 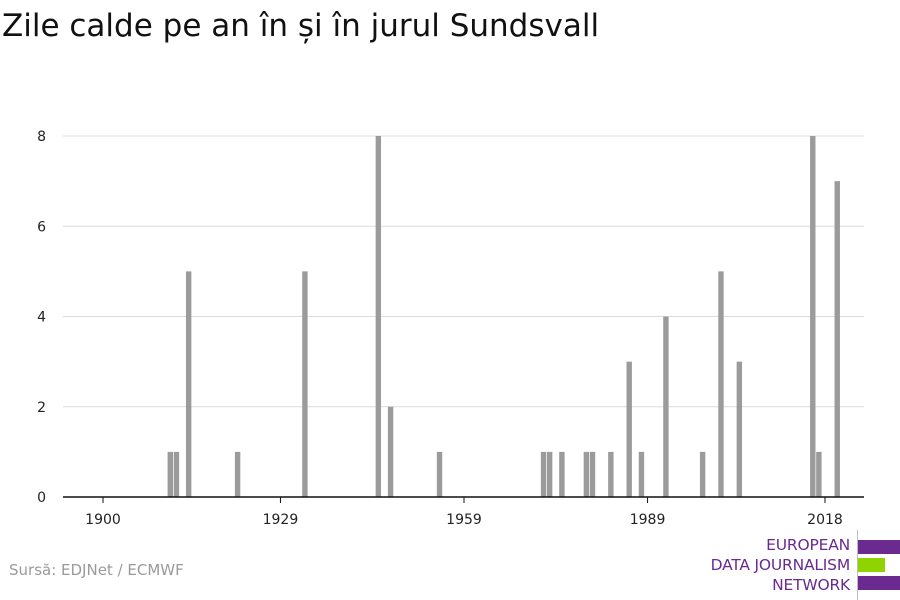 What do you see at coordinates (857, 565) in the screenshot?
I see `logo-divider` at bounding box center [857, 565].